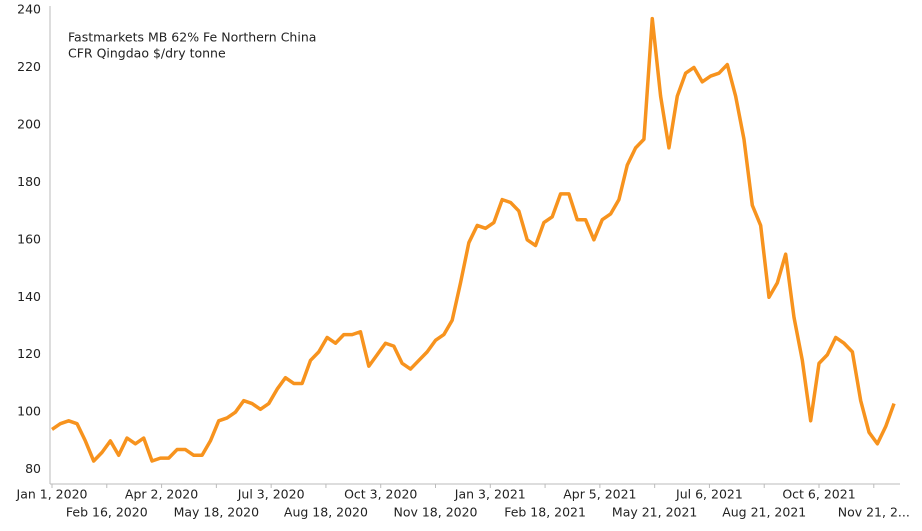 The image size is (922, 531). I want to click on x-tick-label: Jul 6, 2021, so click(709, 494).